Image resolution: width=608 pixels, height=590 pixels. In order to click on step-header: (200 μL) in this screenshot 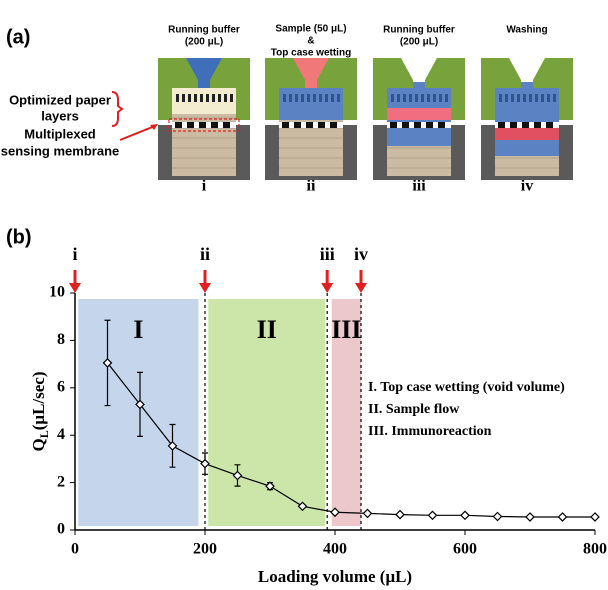, I will do `click(204, 42)`.